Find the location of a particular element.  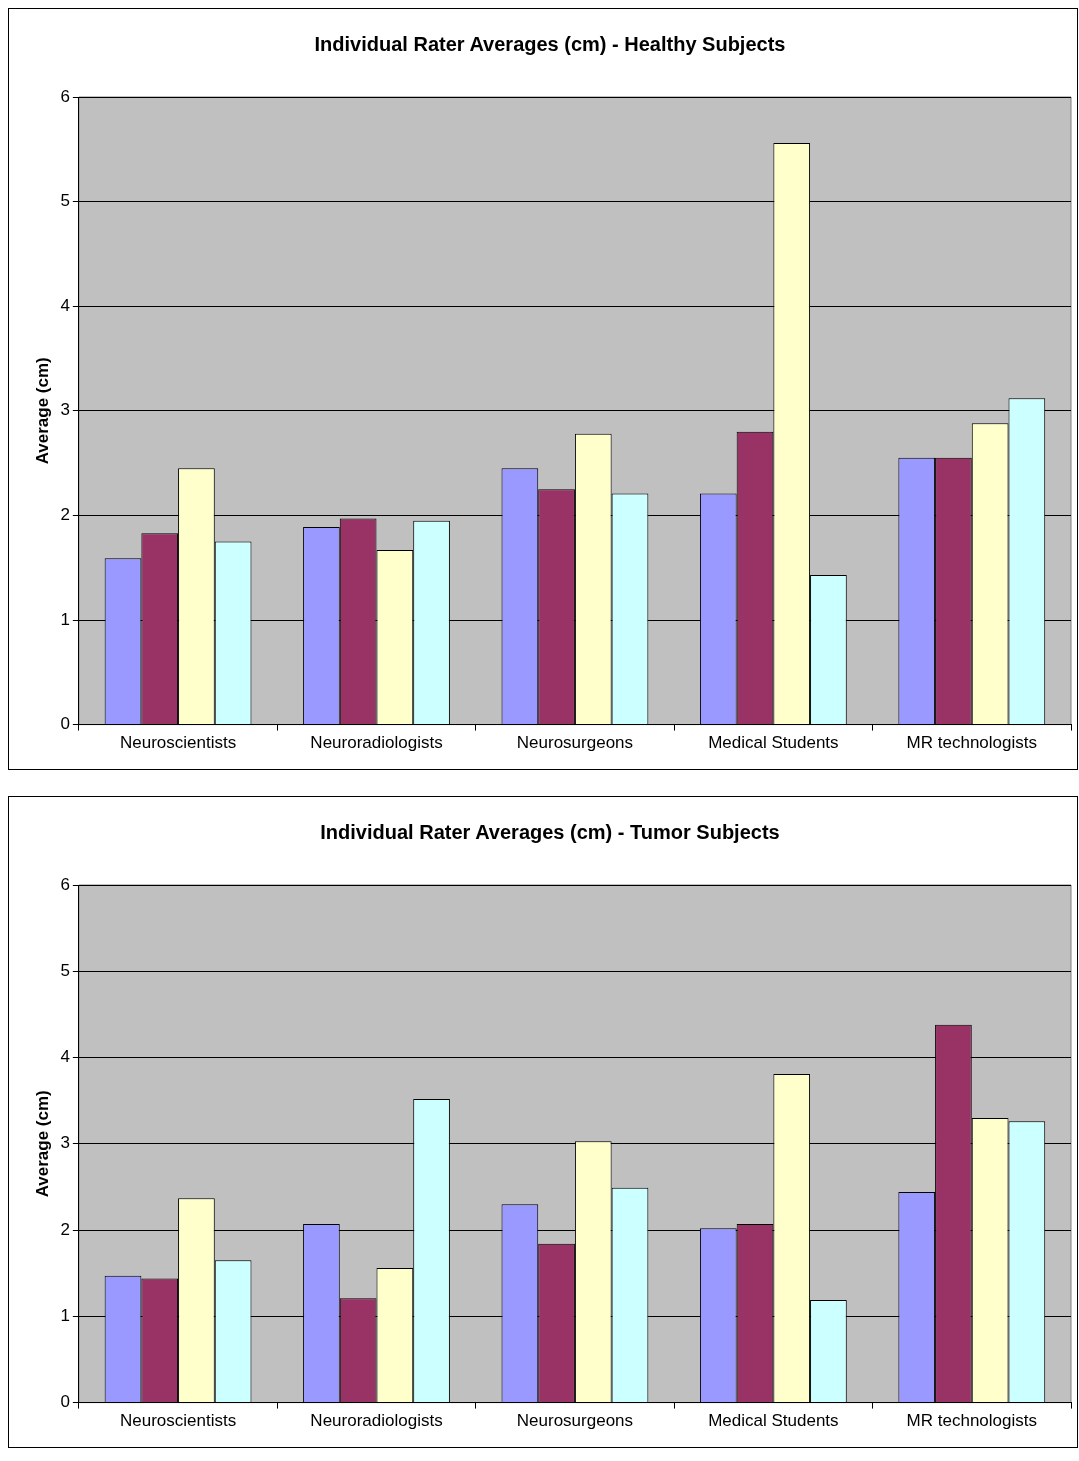

chart-title: Individual Rater Averages (cm) - Healthy Subjects is located at coordinates (550, 43).